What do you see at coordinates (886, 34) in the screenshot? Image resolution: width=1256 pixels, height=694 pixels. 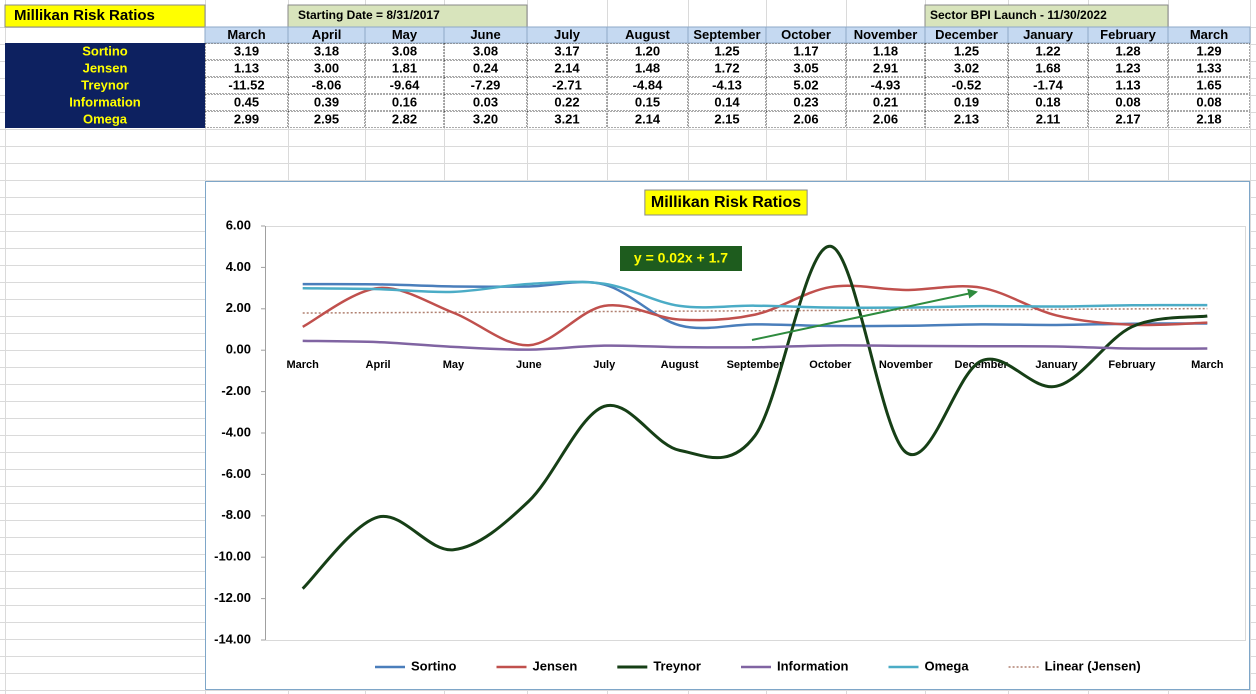 I see `column-header: November` at bounding box center [886, 34].